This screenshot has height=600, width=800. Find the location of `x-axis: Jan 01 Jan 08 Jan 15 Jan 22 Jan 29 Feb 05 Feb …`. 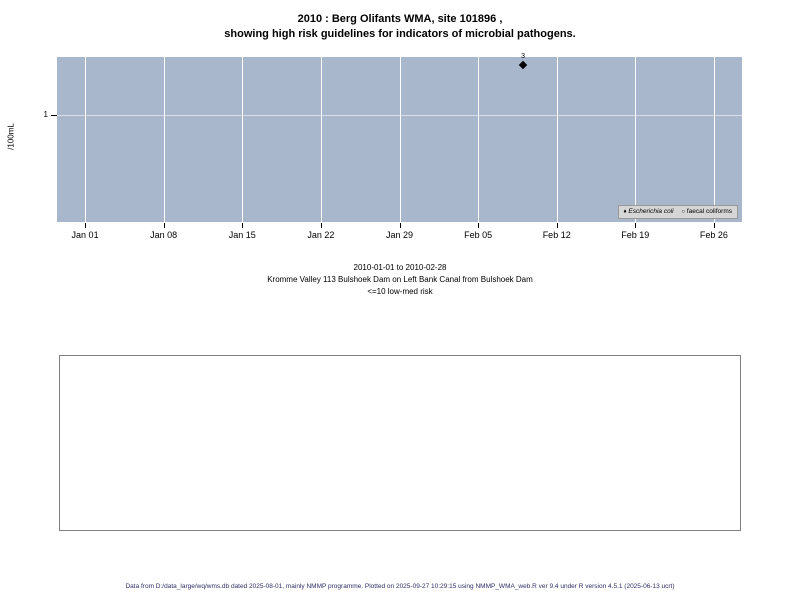

x-axis: Jan 01 Jan 08 Jan 15 Jan 22 Jan 29 Feb 05 Feb … is located at coordinates (399, 233).